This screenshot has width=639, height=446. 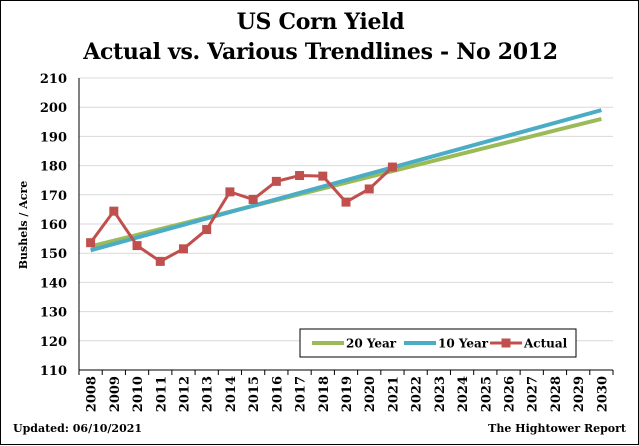 I want to click on y-tick-label-130: 130, so click(x=53, y=313).